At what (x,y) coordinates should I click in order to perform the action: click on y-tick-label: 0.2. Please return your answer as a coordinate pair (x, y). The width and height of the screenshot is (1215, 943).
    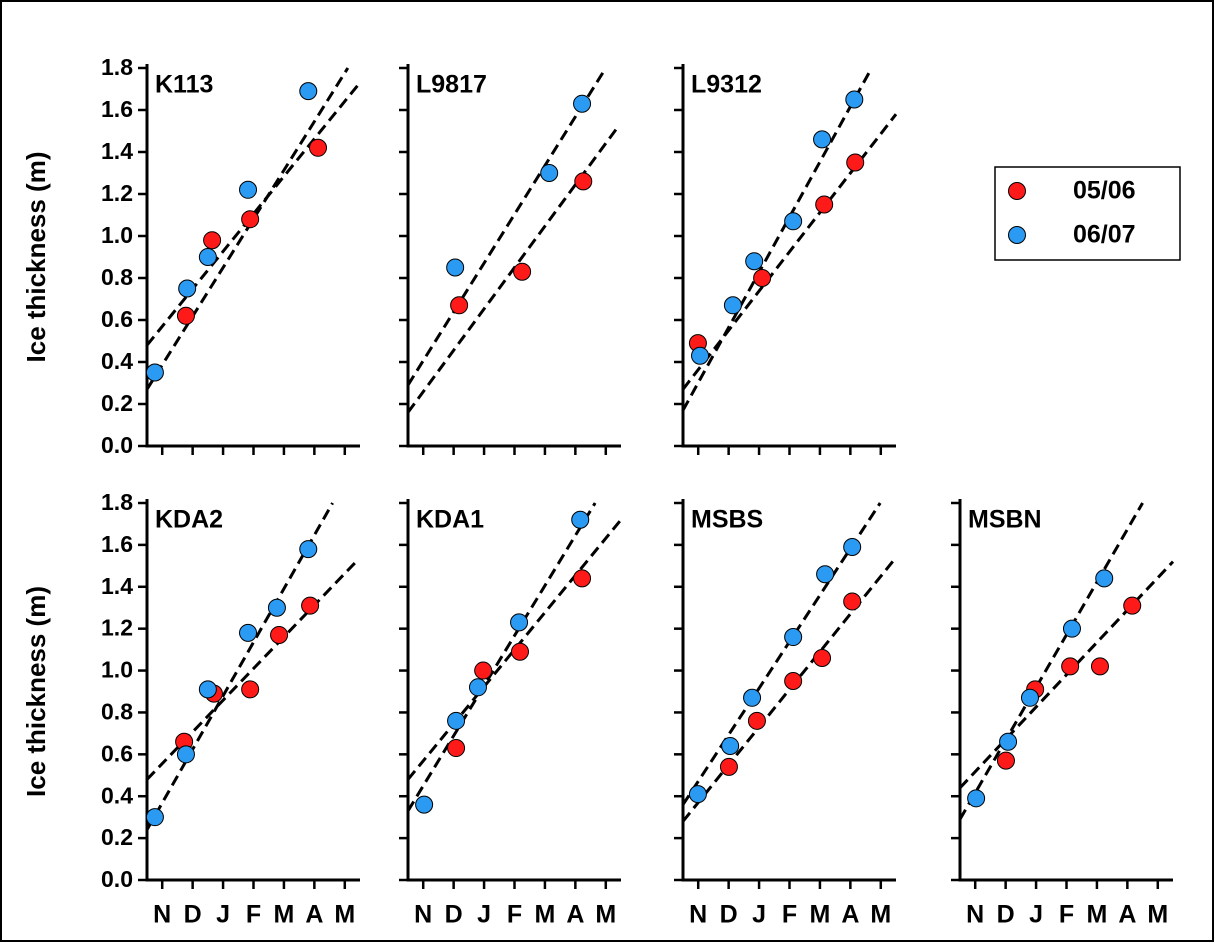
    Looking at the image, I should click on (117, 403).